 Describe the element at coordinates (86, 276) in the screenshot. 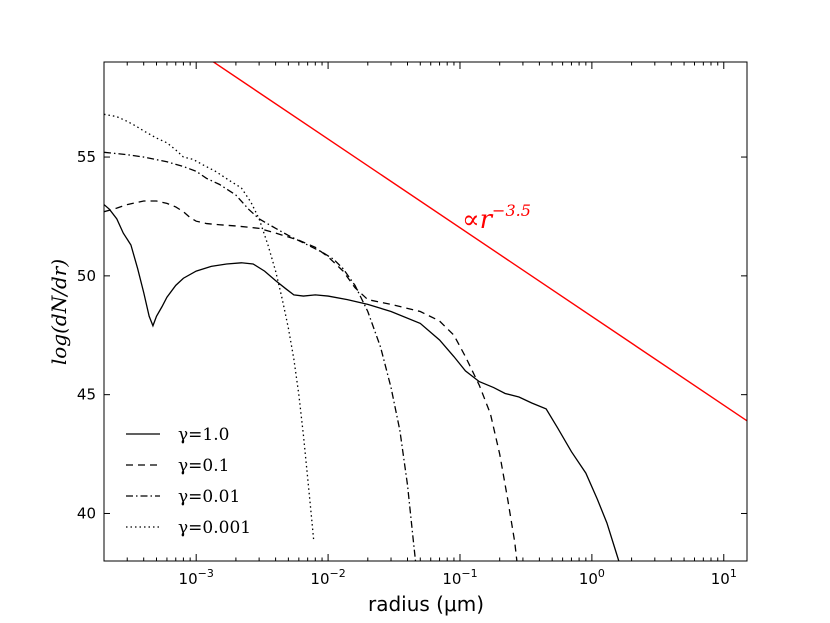

I see `y-tick-label: 50` at that location.